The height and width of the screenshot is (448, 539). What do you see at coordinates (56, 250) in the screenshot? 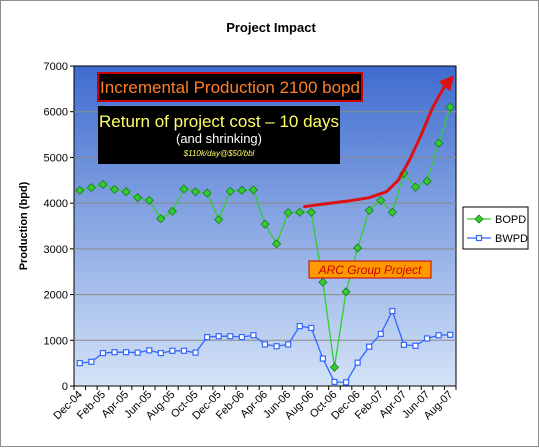
I see `y-tick-label: 3000` at bounding box center [56, 250].